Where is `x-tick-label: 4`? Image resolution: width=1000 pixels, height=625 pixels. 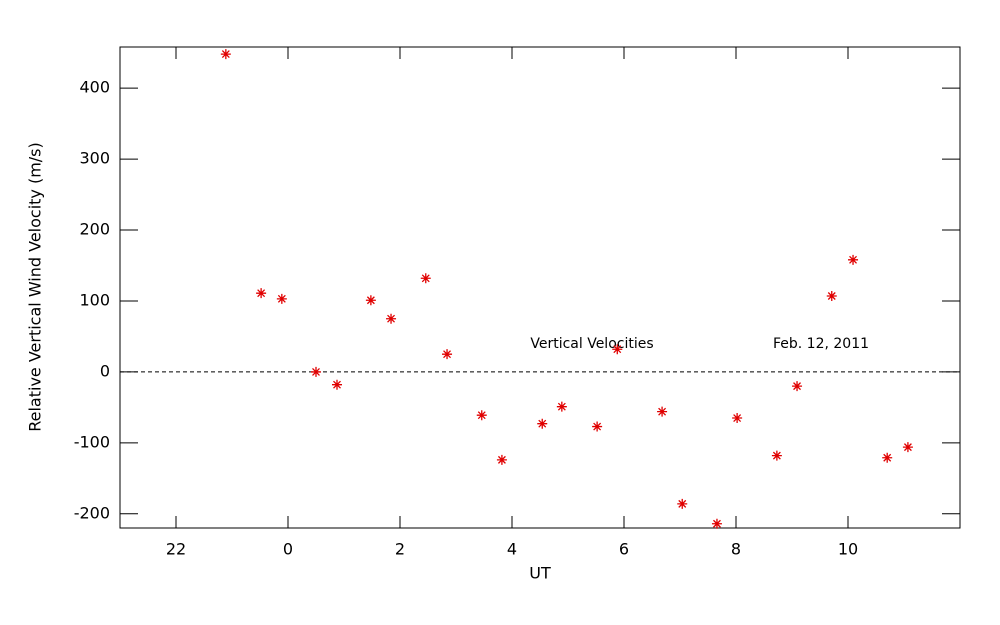
x-tick-label: 4 is located at coordinates (512, 549).